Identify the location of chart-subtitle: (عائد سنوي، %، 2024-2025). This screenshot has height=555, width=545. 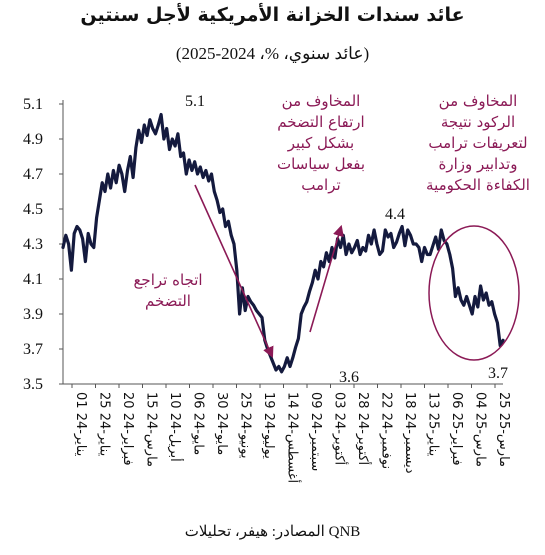
(272, 53).